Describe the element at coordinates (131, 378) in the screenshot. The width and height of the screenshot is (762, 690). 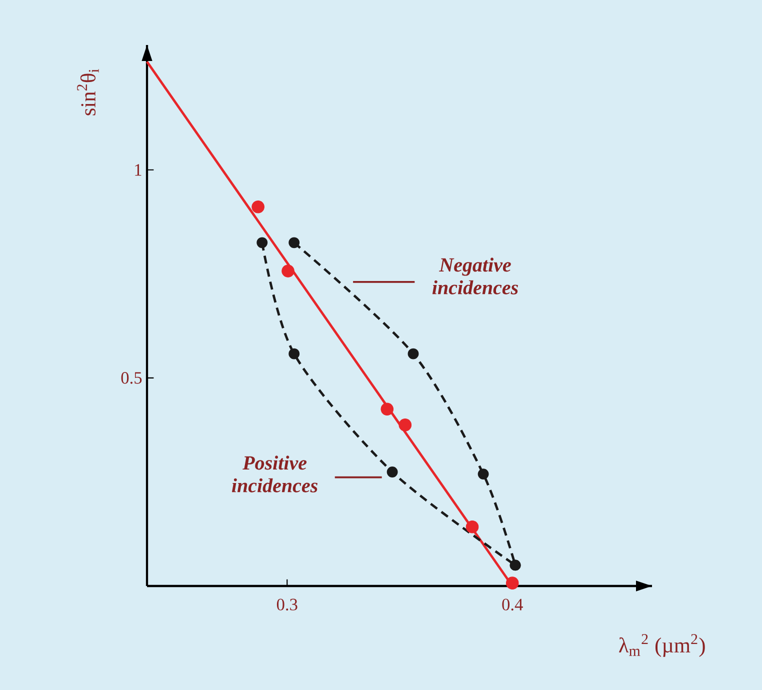
I see `y-tick-label: 0.5` at that location.